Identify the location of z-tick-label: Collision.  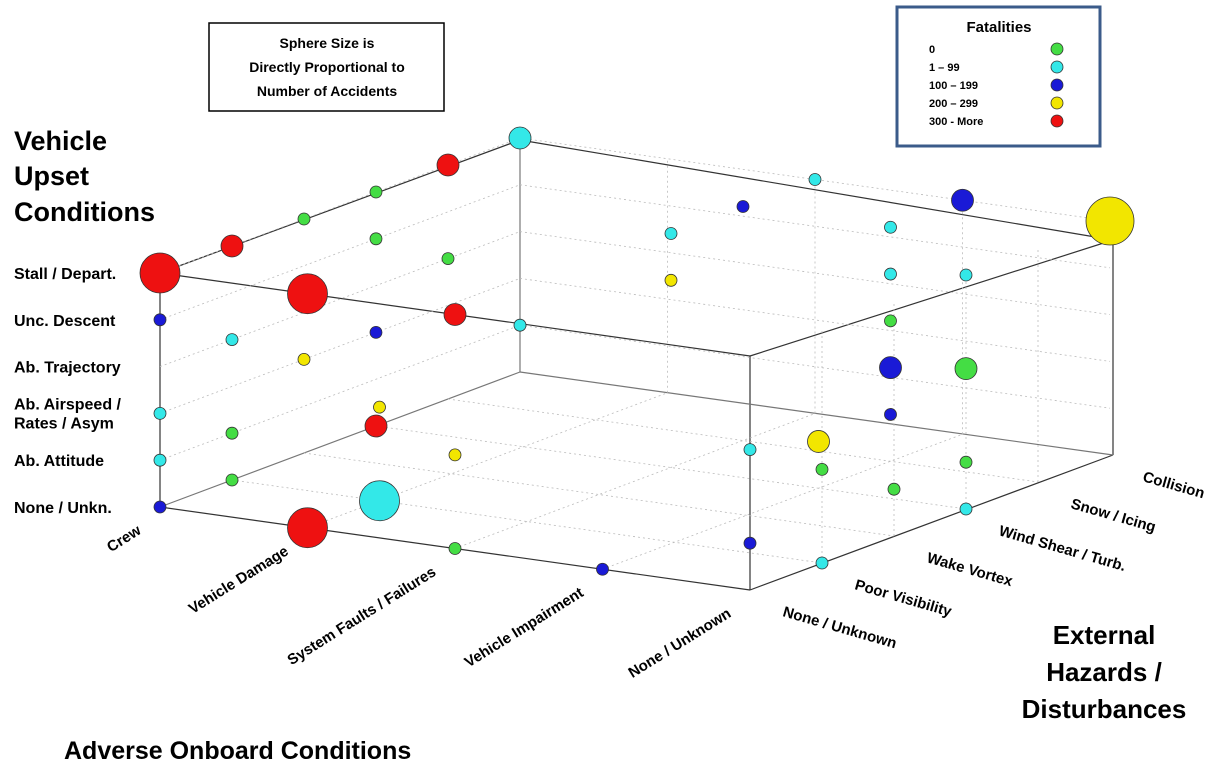
(1174, 486).